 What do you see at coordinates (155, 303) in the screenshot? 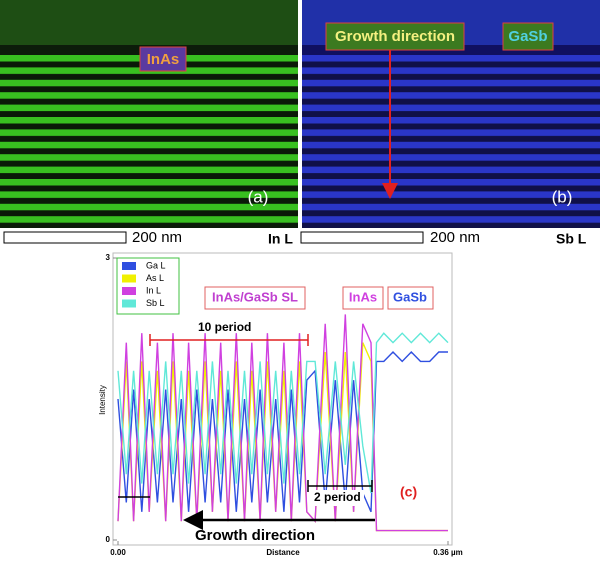
I see `legend-label: Sb L` at bounding box center [155, 303].